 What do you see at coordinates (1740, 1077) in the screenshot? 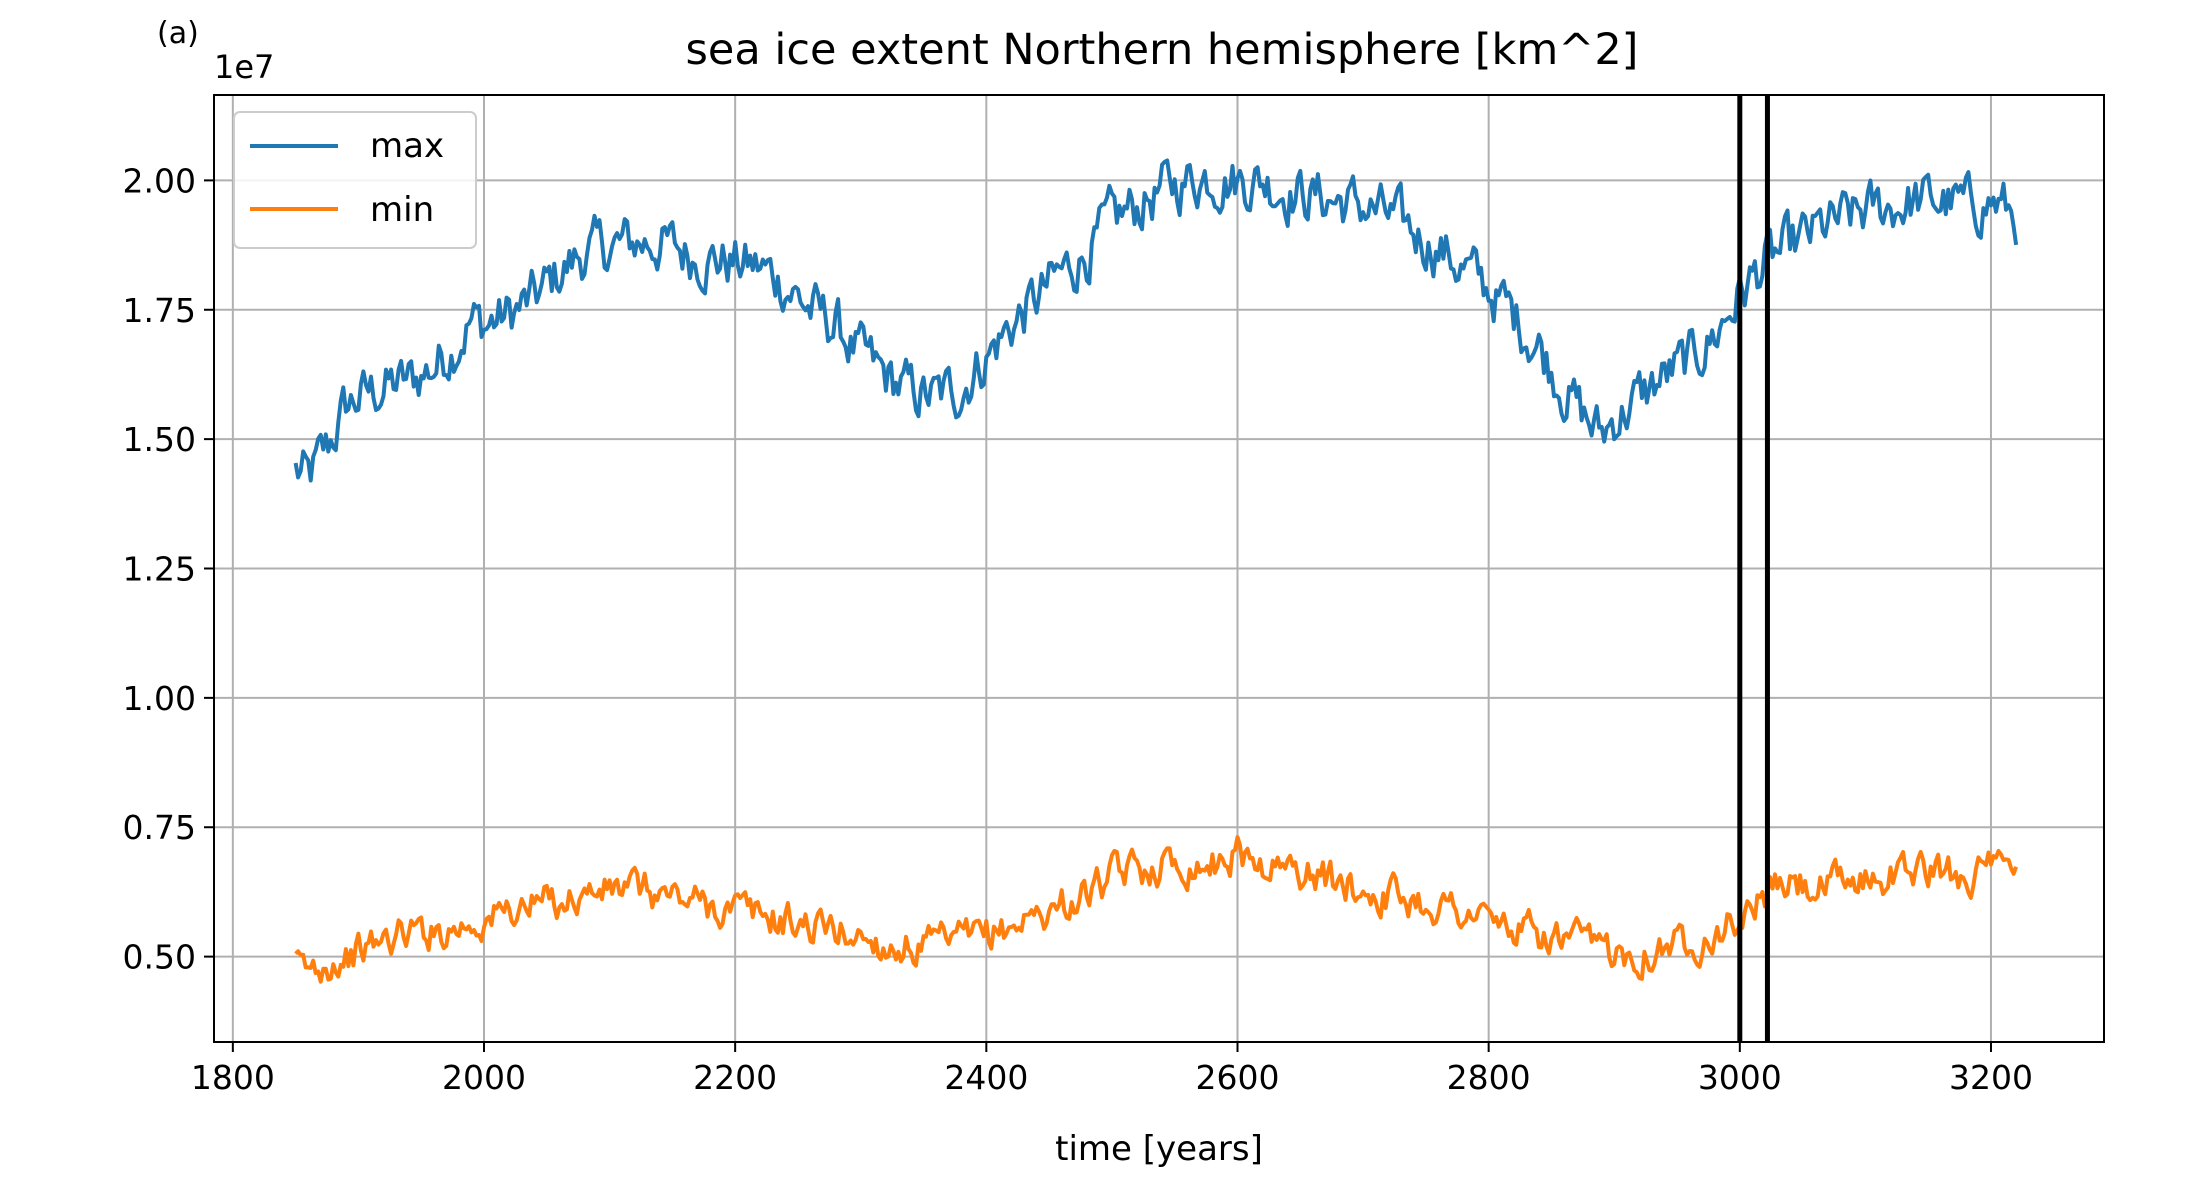
I see `x-tick-label: 3000` at bounding box center [1740, 1077].